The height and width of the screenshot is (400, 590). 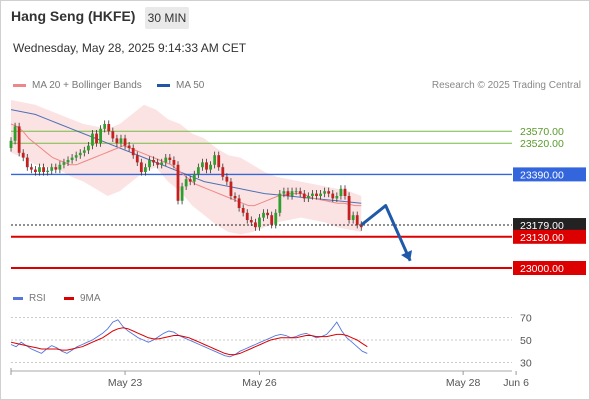 I want to click on legend-ma20-swatch, so click(x=19, y=85).